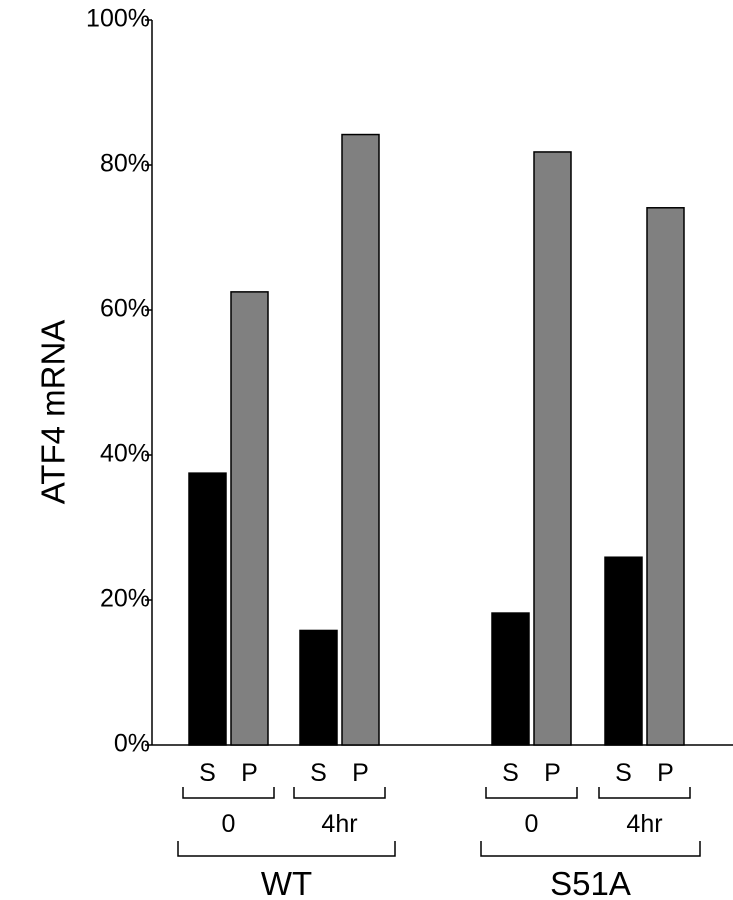 This screenshot has width=733, height=900. I want to click on bar-s51a-4hr-p, so click(665, 476).